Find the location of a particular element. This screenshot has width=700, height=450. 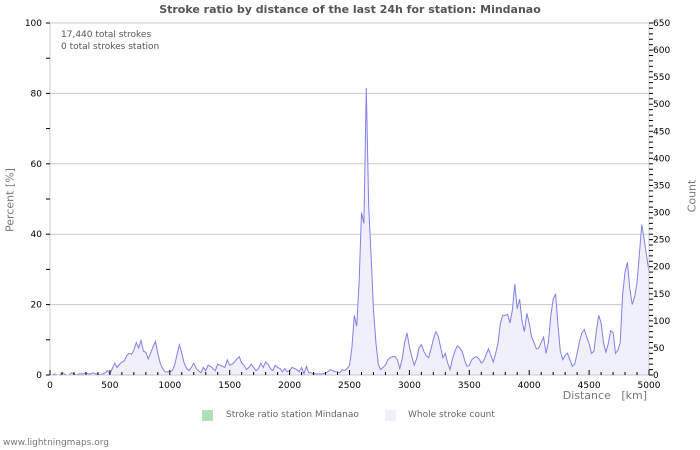

x-tick-label: 5000 is located at coordinates (649, 386).